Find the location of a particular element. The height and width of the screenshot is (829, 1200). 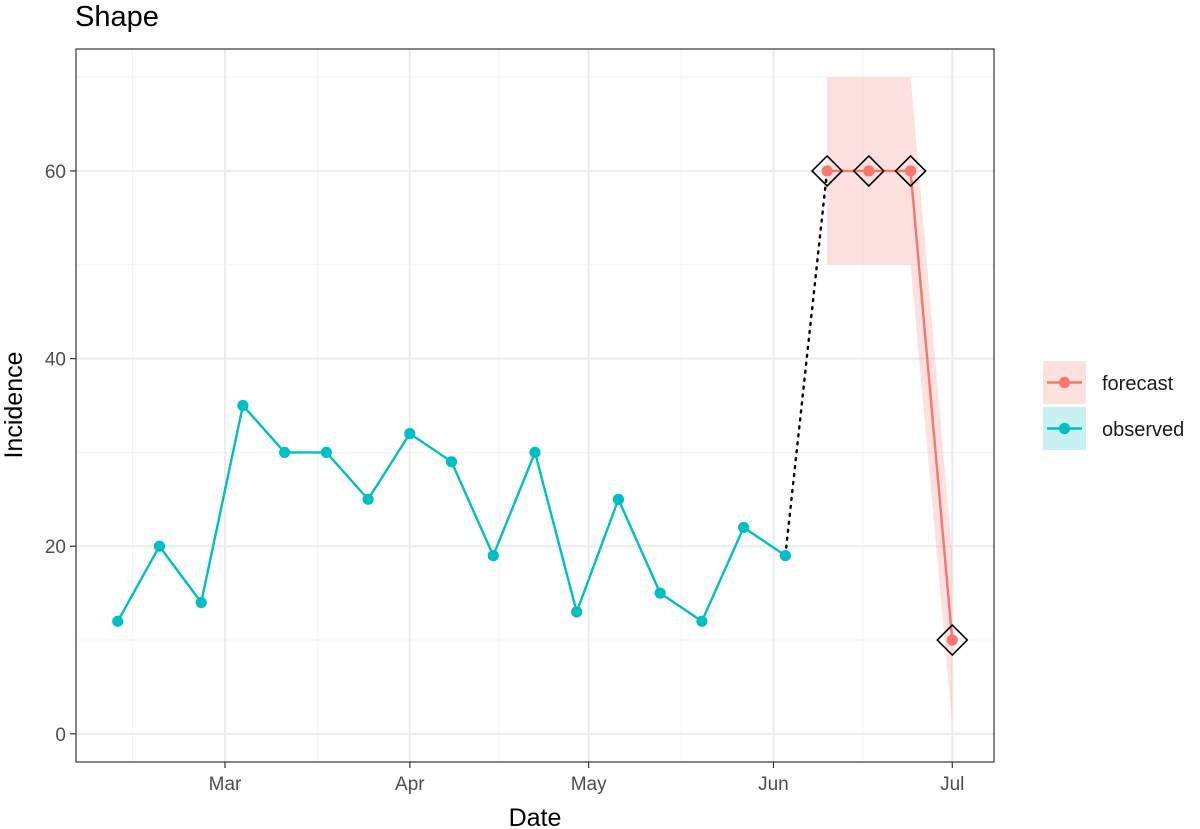

legend: forecast observed is located at coordinates (1113, 405).